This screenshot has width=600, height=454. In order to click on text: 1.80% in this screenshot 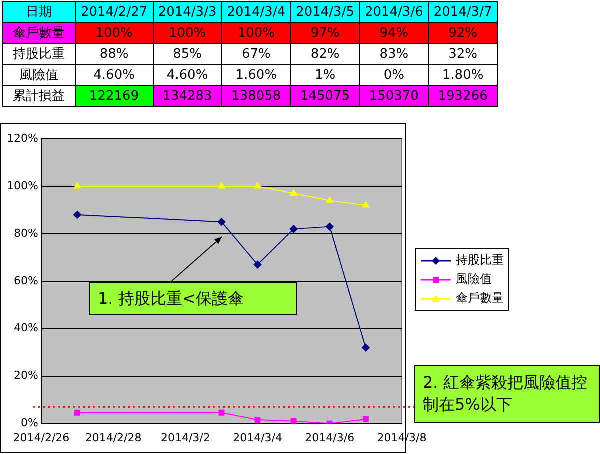, I will do `click(463, 75)`.